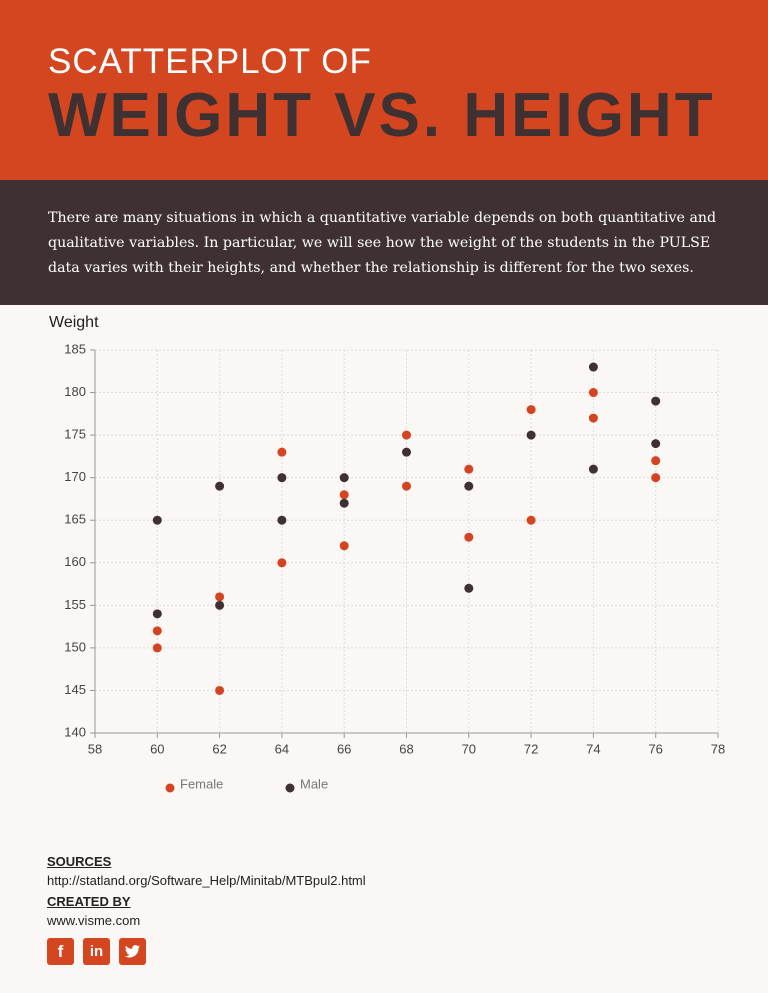  I want to click on legend-label: Female, so click(201, 783).